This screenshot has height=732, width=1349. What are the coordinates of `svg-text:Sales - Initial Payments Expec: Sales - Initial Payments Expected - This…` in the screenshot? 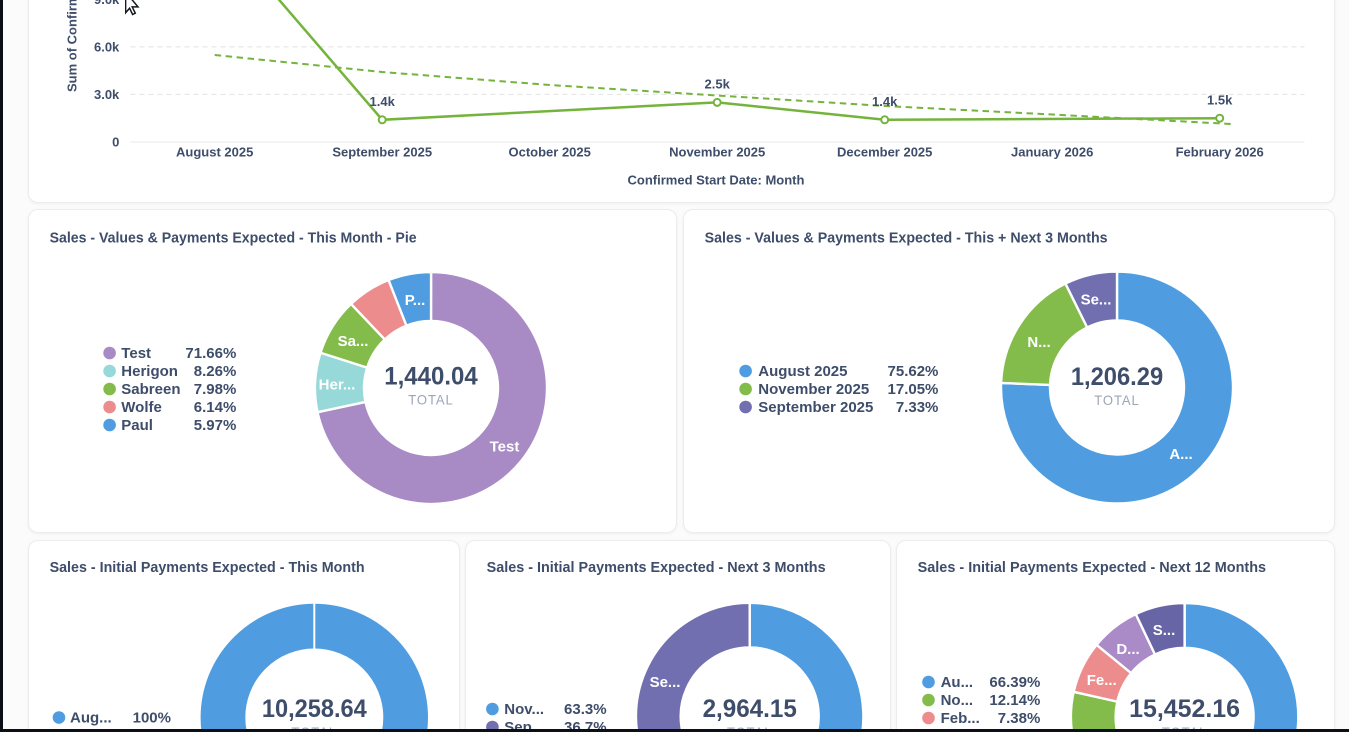 It's located at (207, 568).